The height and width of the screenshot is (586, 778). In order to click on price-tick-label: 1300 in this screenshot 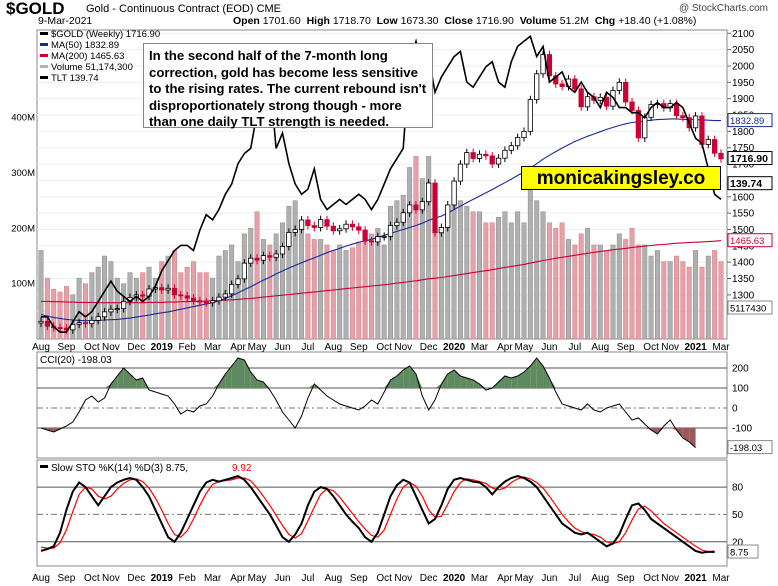, I will do `click(743, 295)`.